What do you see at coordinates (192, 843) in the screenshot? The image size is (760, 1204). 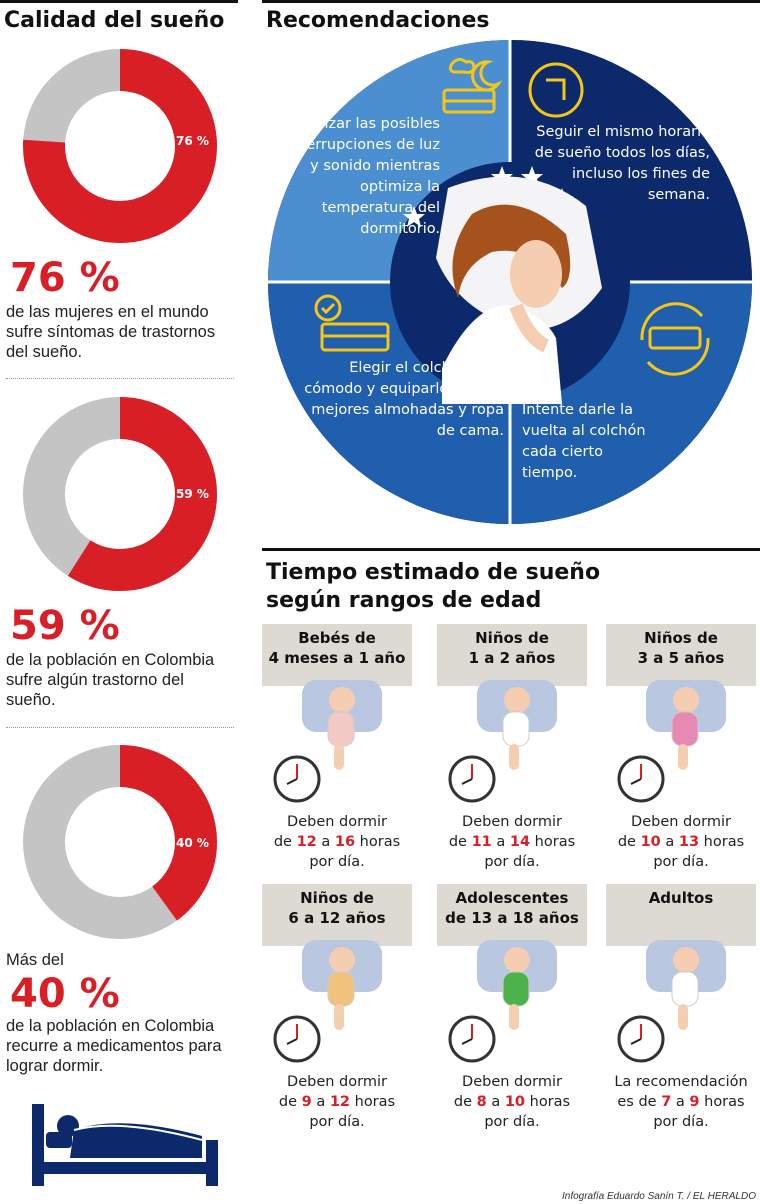 I see `donut-3-label: 40 %` at bounding box center [192, 843].